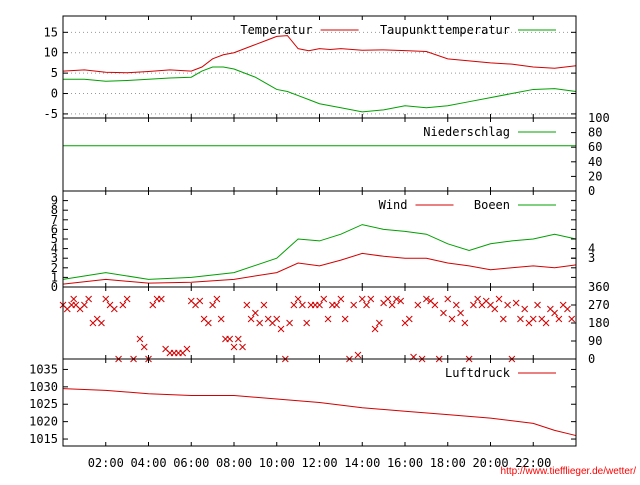 This screenshot has width=640, height=485. I want to click on y-tick-label-right: 90, so click(595, 341).